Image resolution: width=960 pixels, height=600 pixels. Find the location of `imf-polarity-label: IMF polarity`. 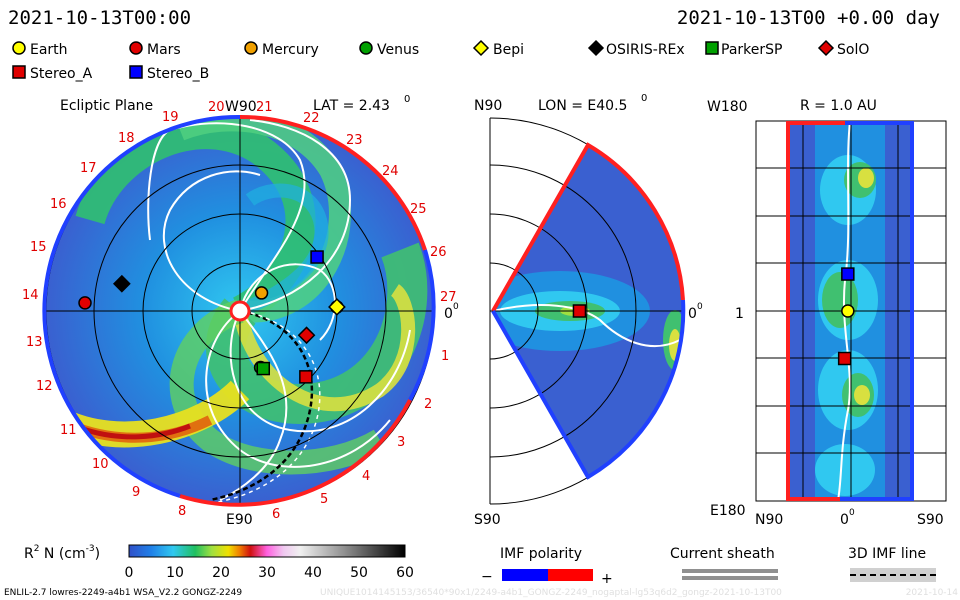

imf-polarity-label: IMF polarity is located at coordinates (541, 554).